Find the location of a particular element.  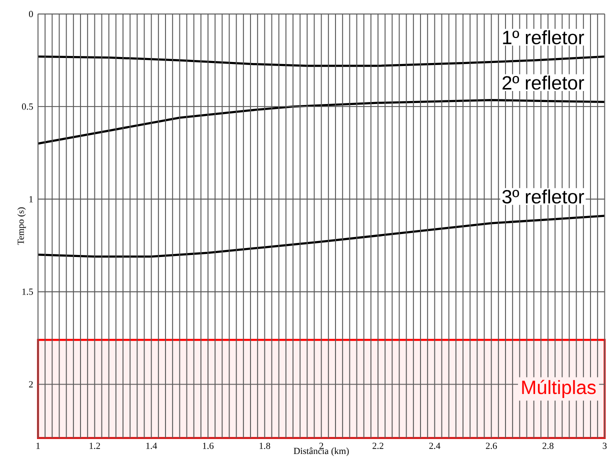

x-tick-label: 2.8 is located at coordinates (548, 446).